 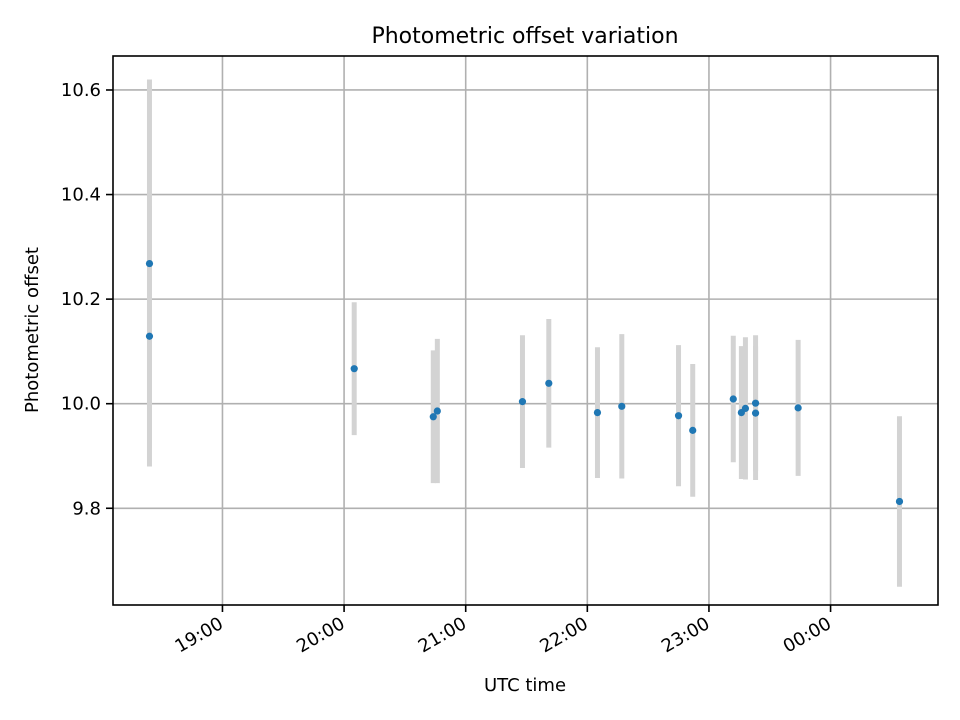 What do you see at coordinates (86, 508) in the screenshot?
I see `y-tick-label: 9.8` at bounding box center [86, 508].